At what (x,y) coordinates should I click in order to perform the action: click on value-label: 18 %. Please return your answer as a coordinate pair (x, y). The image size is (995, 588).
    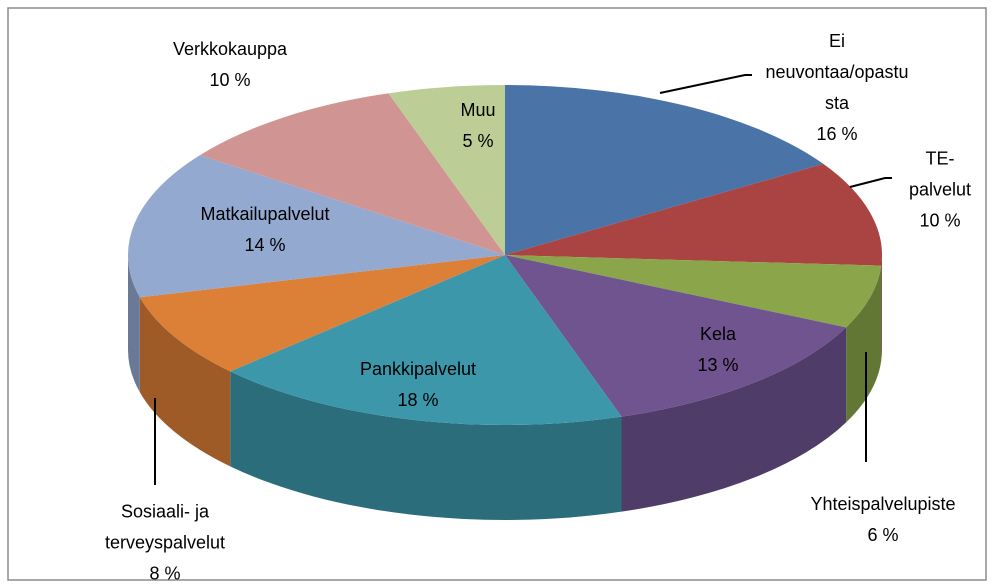
    Looking at the image, I should click on (418, 400).